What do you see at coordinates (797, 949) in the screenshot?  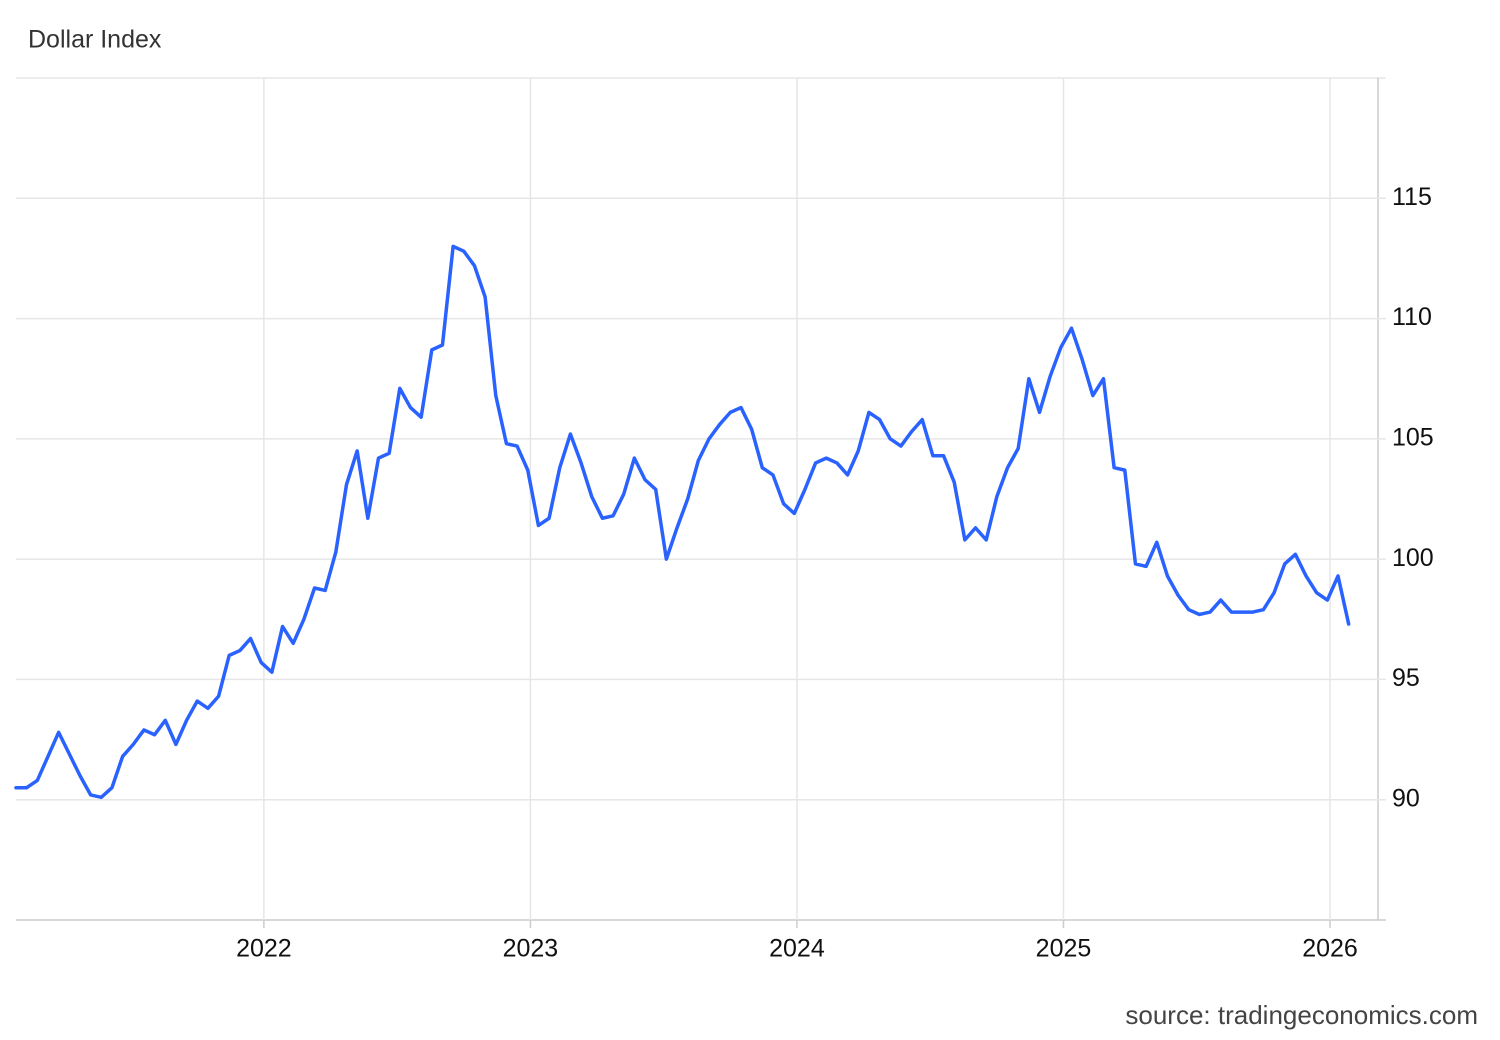 I see `x-tick-label: 2024` at bounding box center [797, 949].